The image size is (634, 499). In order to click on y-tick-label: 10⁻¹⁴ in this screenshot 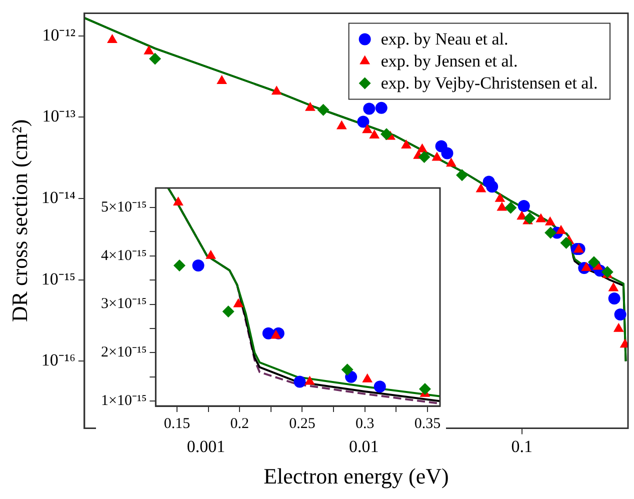, I will do `click(58, 197)`.